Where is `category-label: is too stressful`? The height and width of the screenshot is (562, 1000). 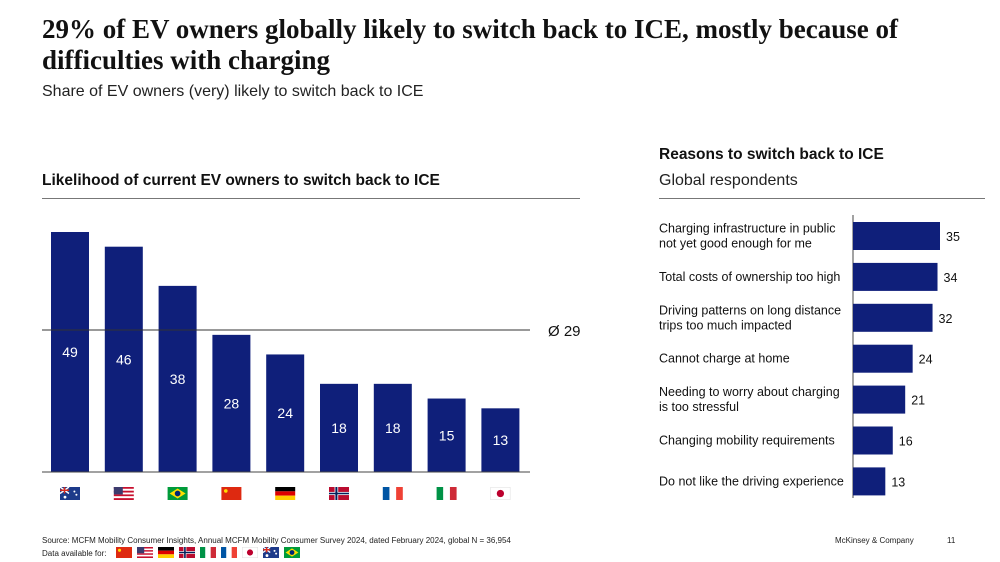 category-label: is too stressful is located at coordinates (699, 407).